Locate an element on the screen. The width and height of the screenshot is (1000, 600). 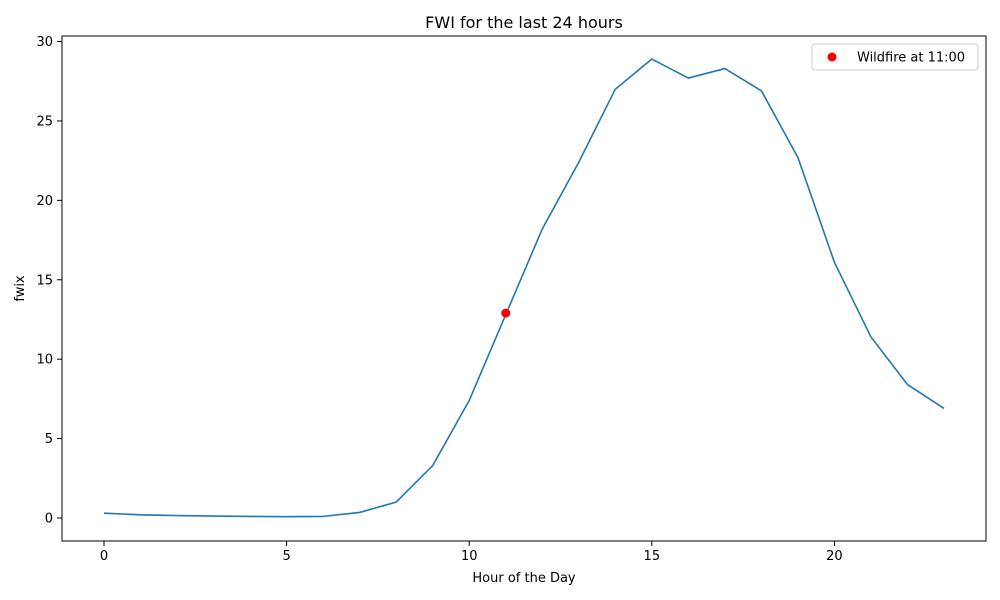
y-tick-label: 20 is located at coordinates (44, 201).